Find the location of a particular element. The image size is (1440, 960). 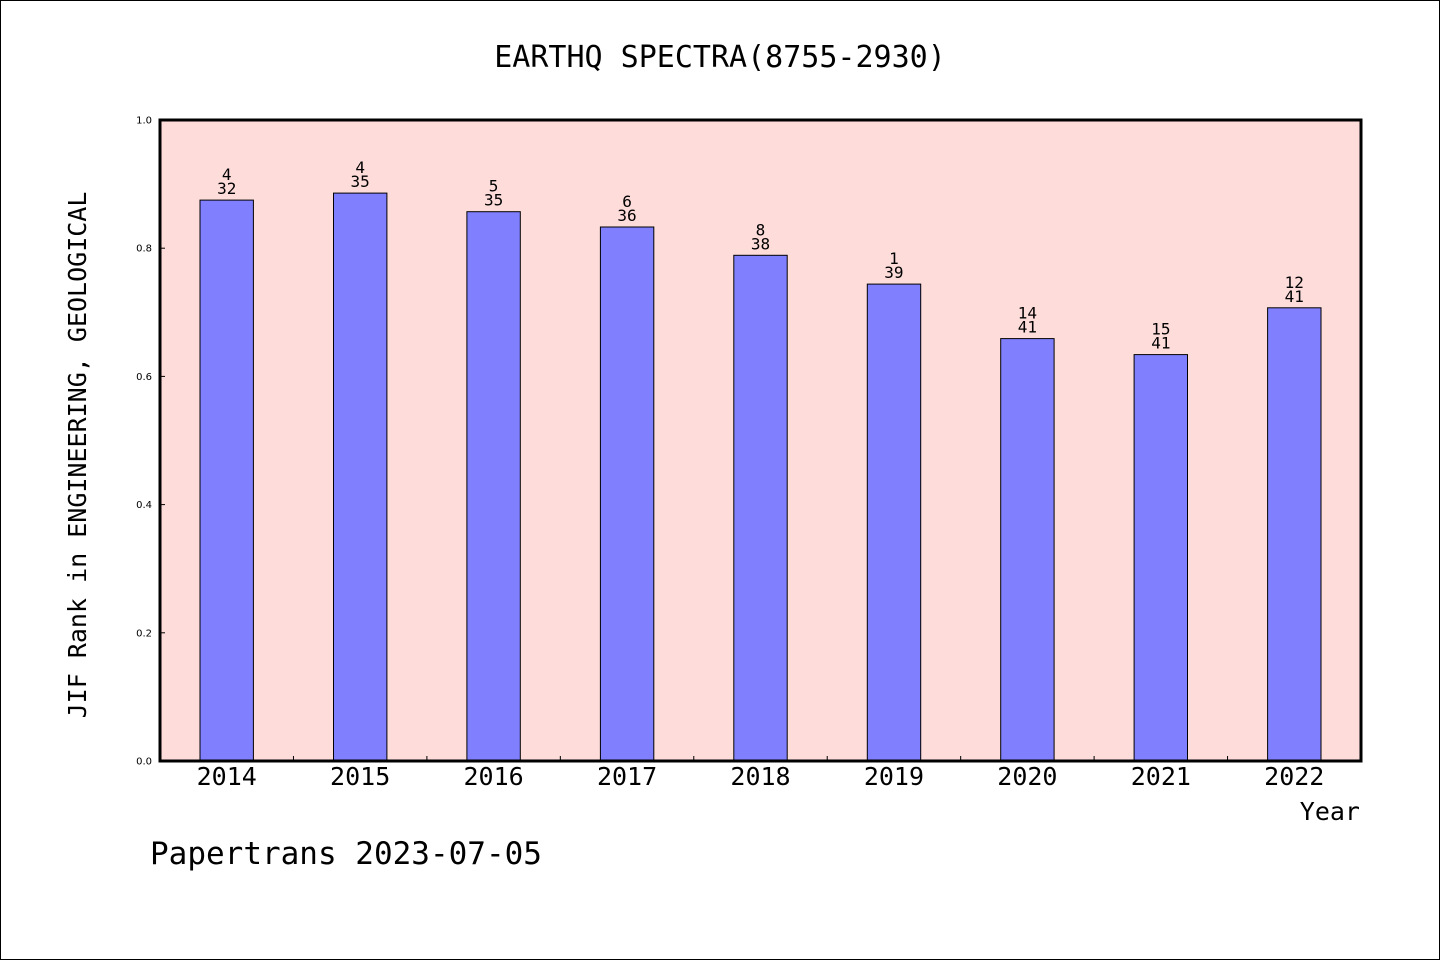

y-tick-label: 0.6 is located at coordinates (144, 377).